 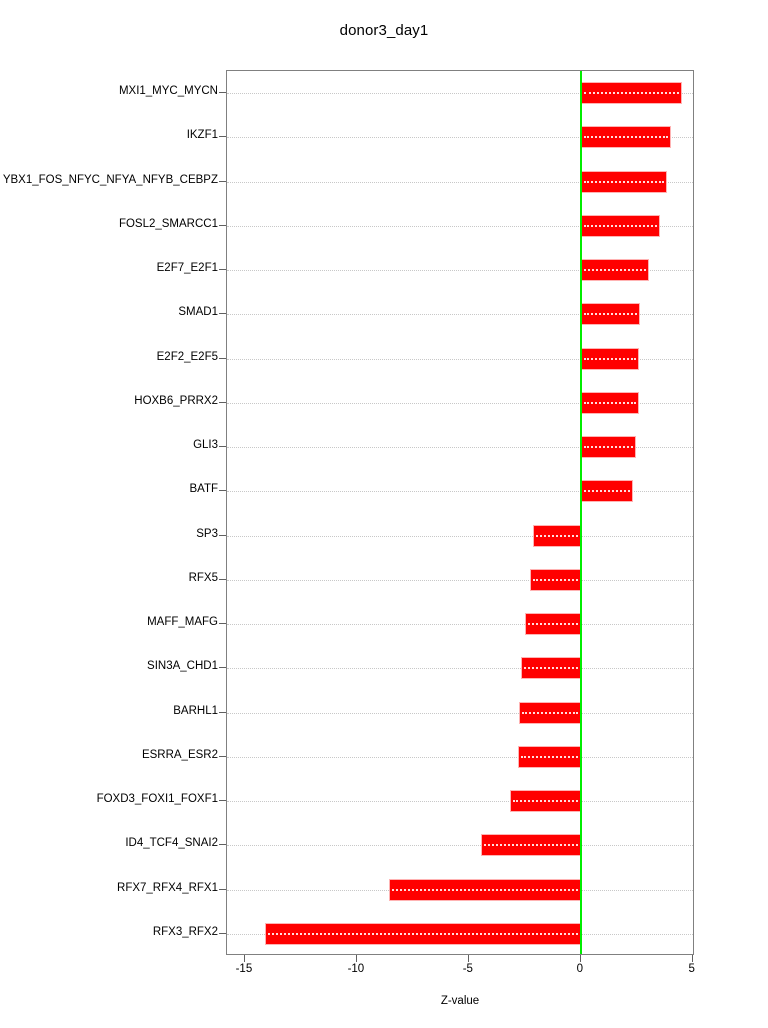 What do you see at coordinates (203, 577) in the screenshot?
I see `y-axis-label: RFX5` at bounding box center [203, 577].